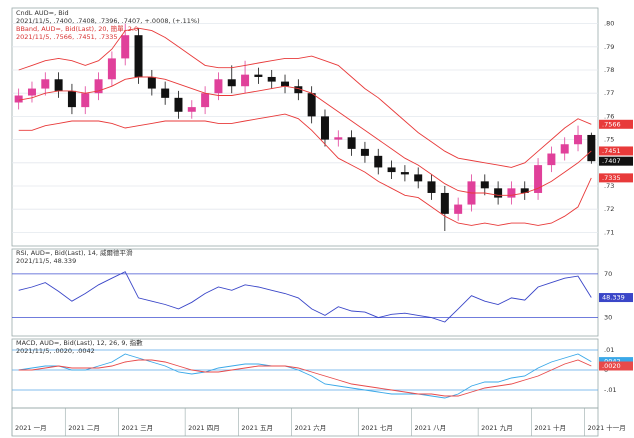  What do you see at coordinates (497, 427) in the screenshot?
I see `x-tick-label: 2021 九月` at bounding box center [497, 427].